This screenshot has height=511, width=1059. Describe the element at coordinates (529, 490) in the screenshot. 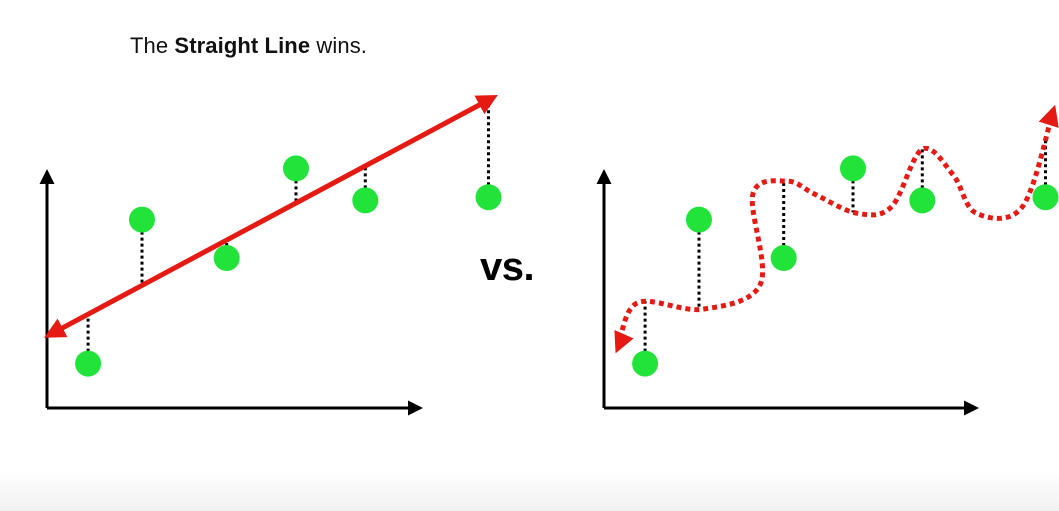

I see `bottom-bar` at that location.